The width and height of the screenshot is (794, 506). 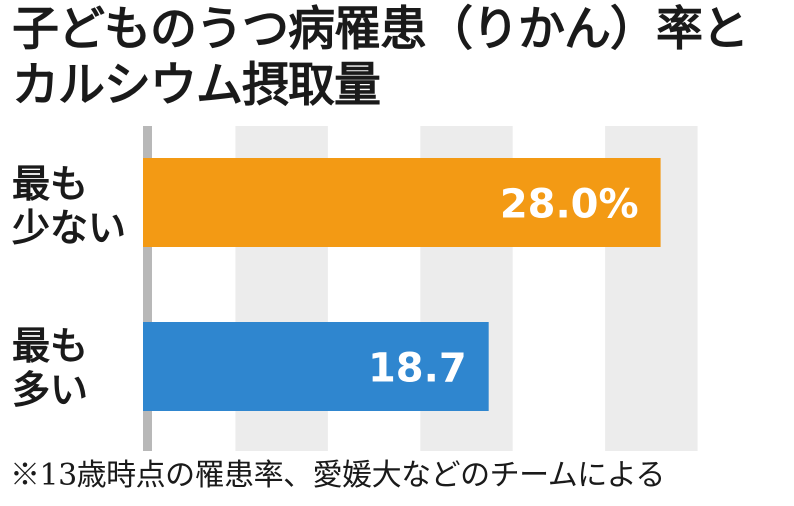 What do you see at coordinates (69, 228) in the screenshot?
I see `category-label-line: 少ない` at bounding box center [69, 228].